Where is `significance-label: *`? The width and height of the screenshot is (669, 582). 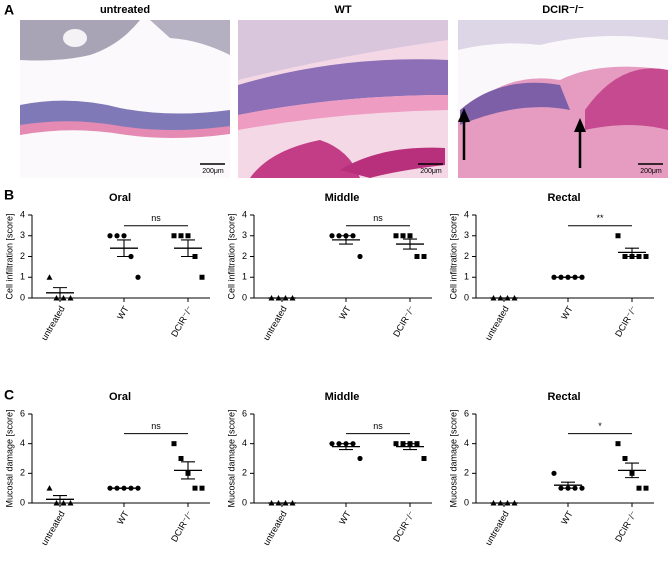 significance-label: * is located at coordinates (600, 426).